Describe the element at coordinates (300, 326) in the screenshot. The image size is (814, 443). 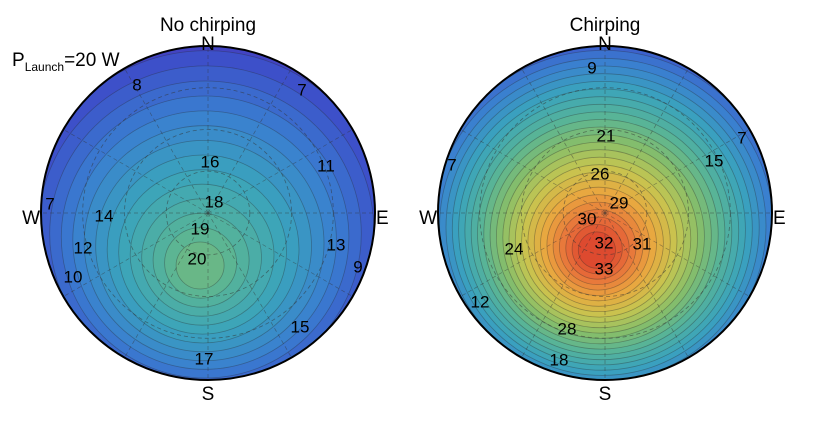
I see `contour-label-no-chirping: 15` at that location.